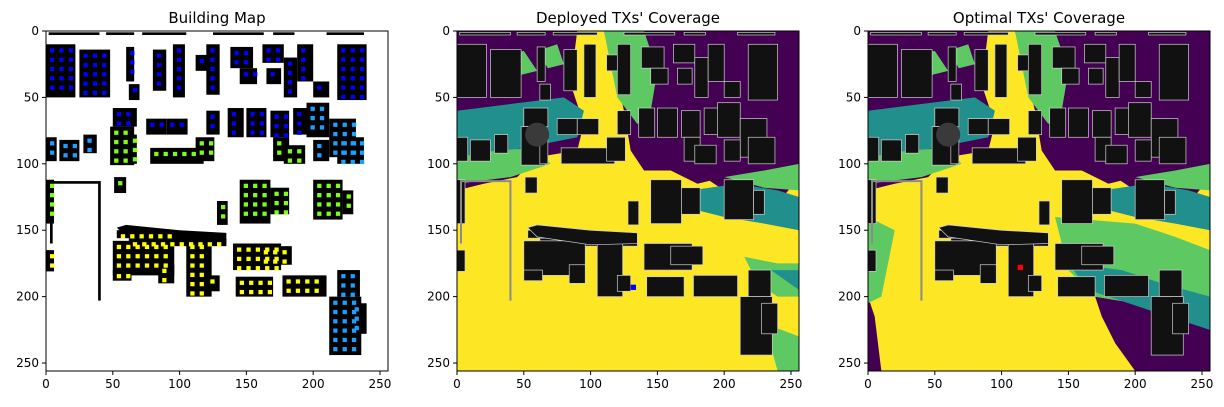 The width and height of the screenshot is (1224, 407). What do you see at coordinates (27, 230) in the screenshot?
I see `y-tick-label: 150` at bounding box center [27, 230].